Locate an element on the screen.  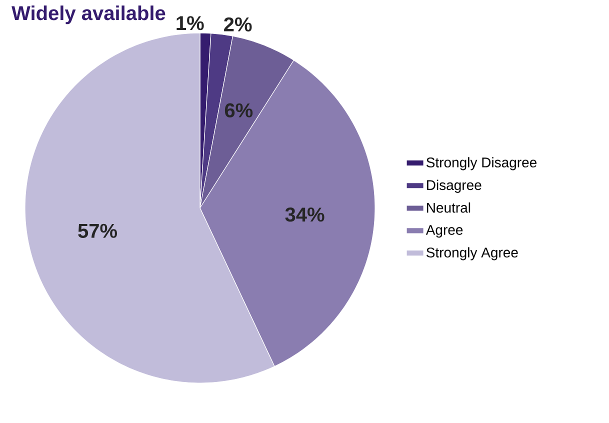
data-label: 34% is located at coordinates (304, 215).